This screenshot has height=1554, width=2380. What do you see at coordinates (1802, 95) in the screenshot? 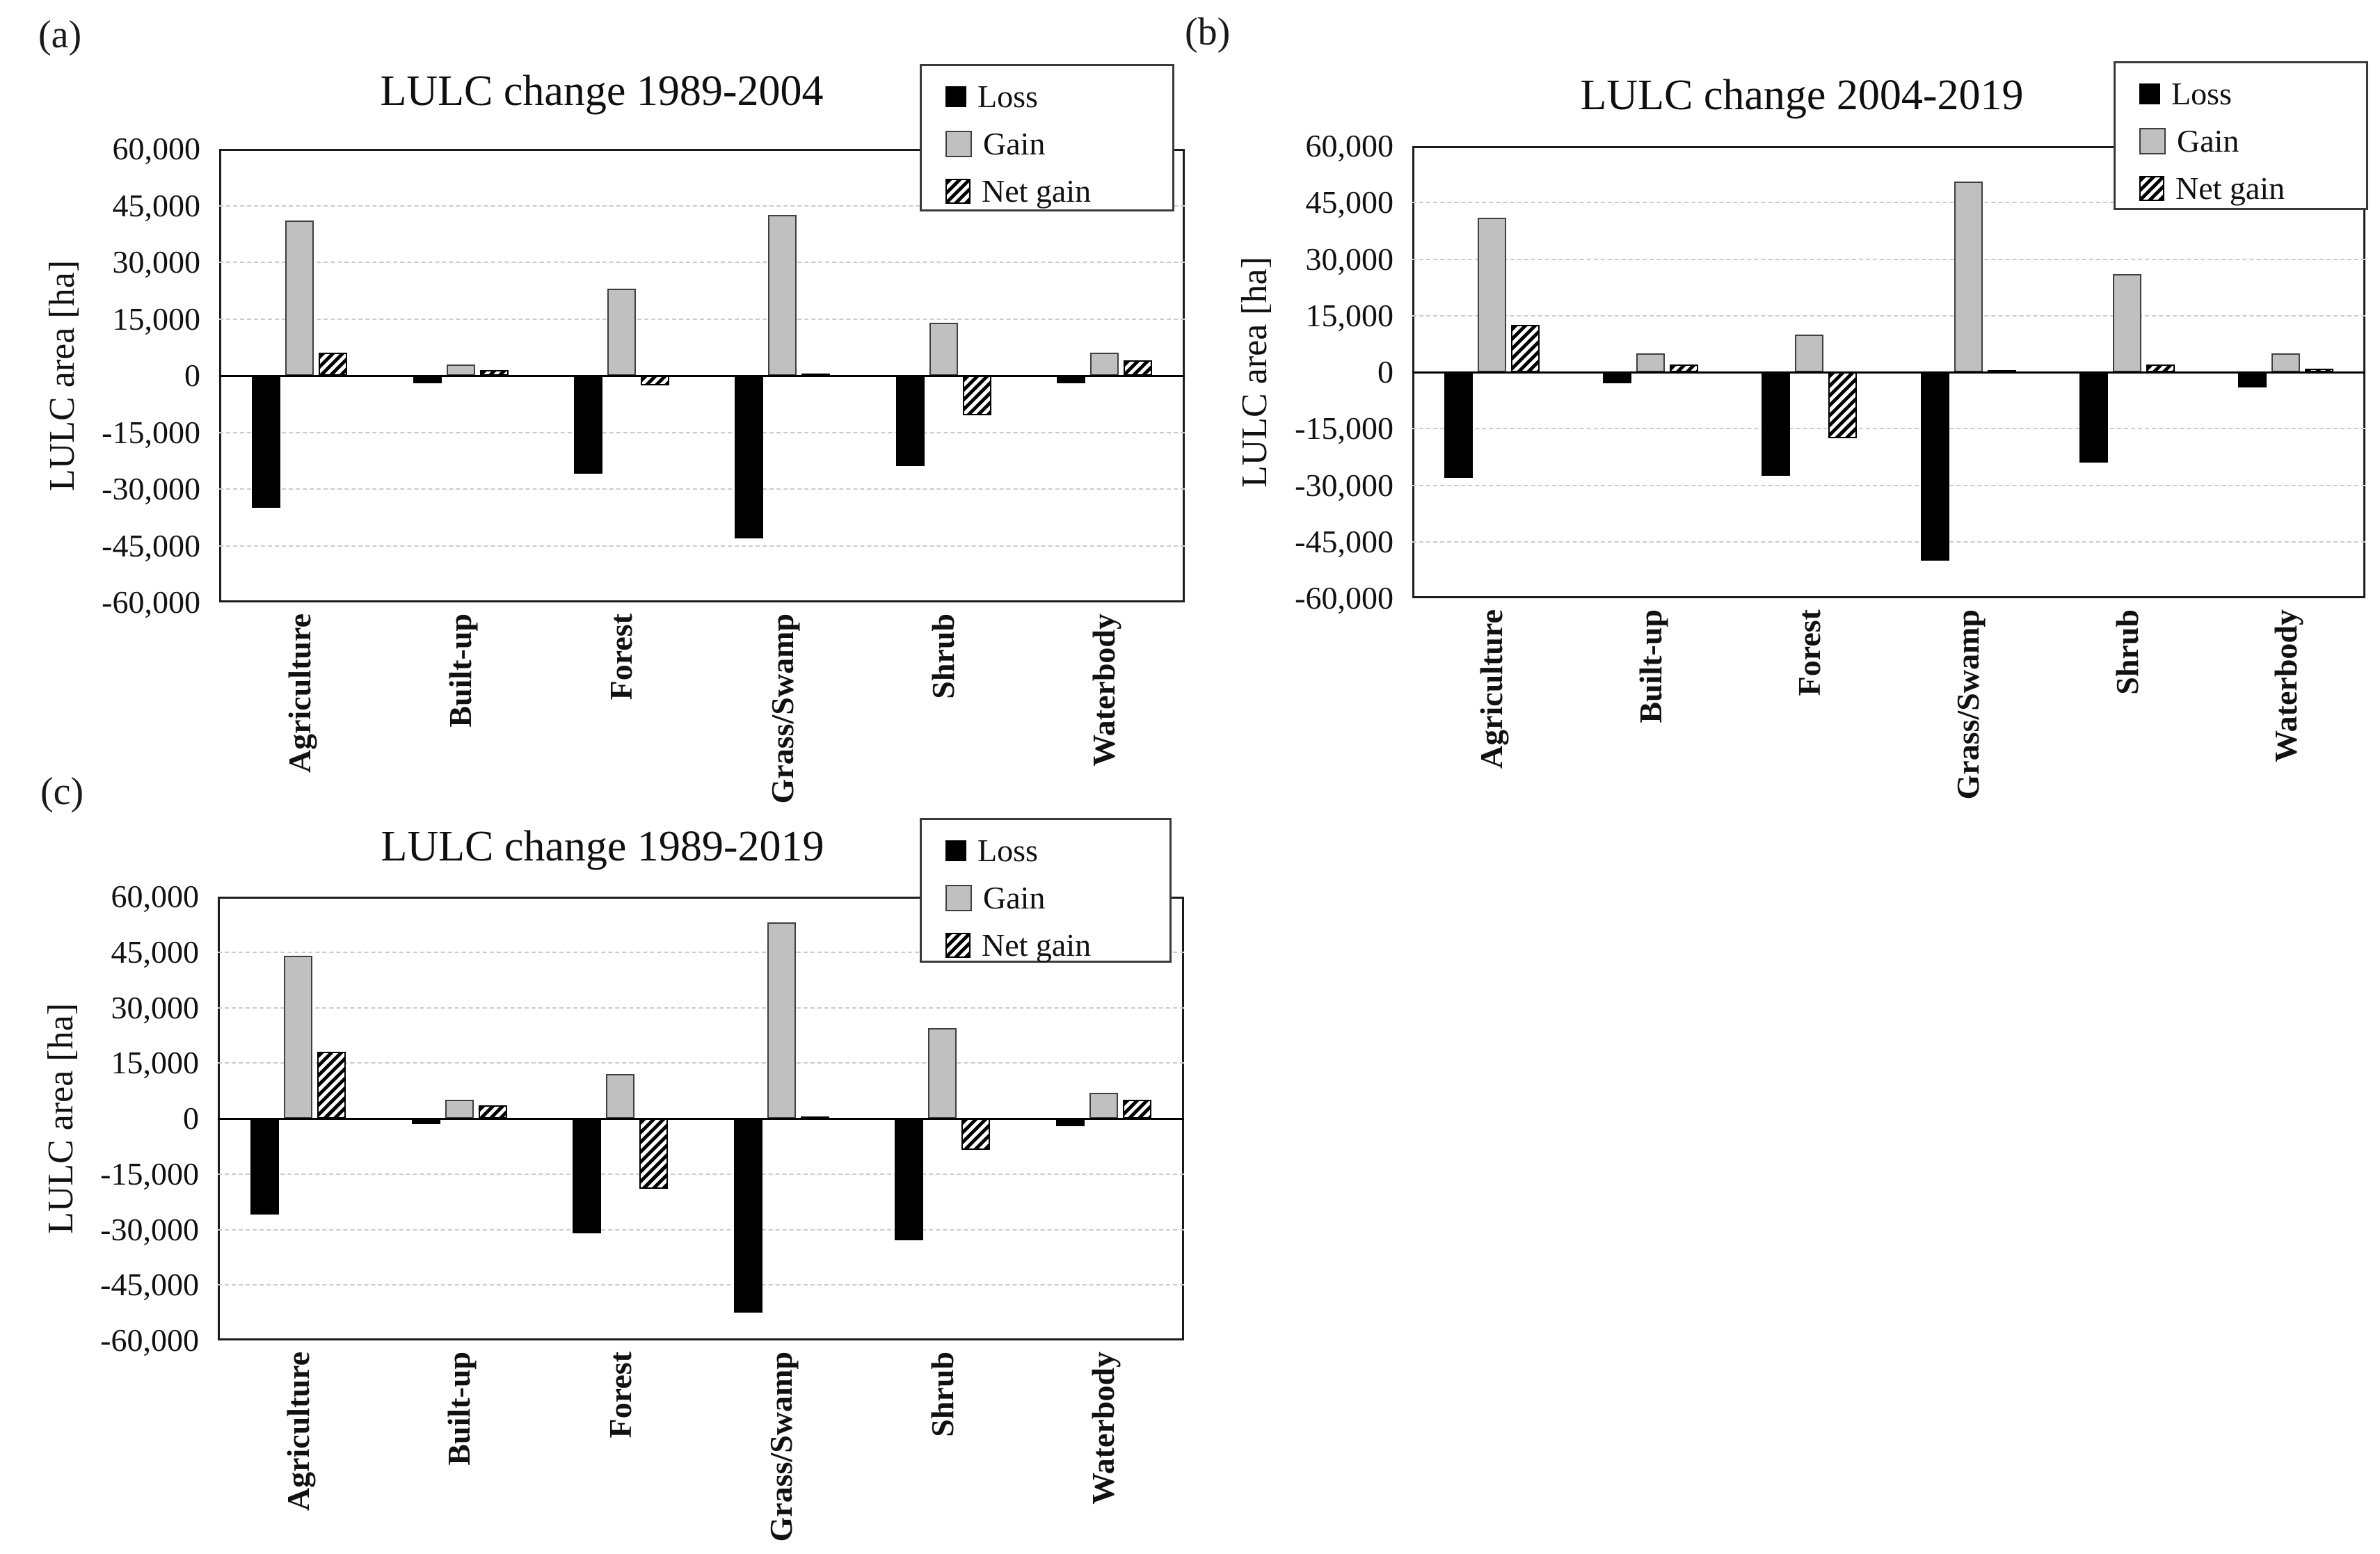
I see `chart-title-b: LULC change 2004-2019` at bounding box center [1802, 95].